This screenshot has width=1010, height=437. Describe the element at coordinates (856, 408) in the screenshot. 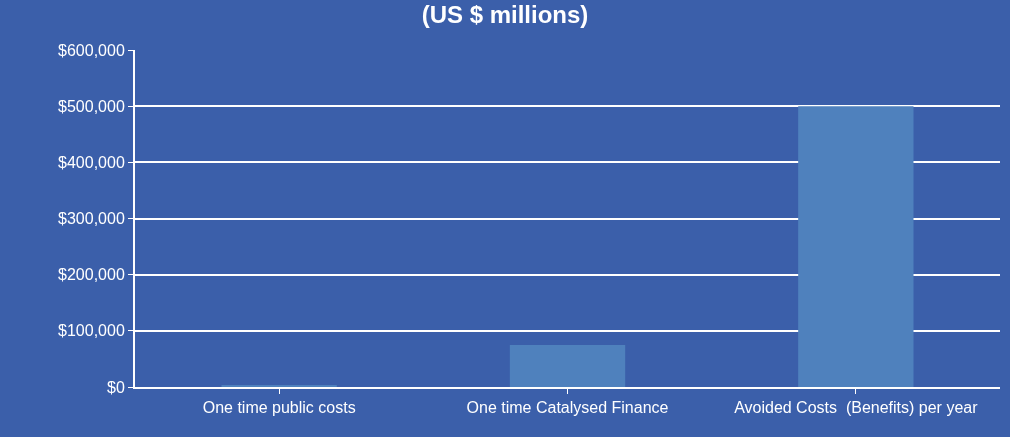

I see `x-tick-label: Avoided Costs (Benefits) per year` at that location.